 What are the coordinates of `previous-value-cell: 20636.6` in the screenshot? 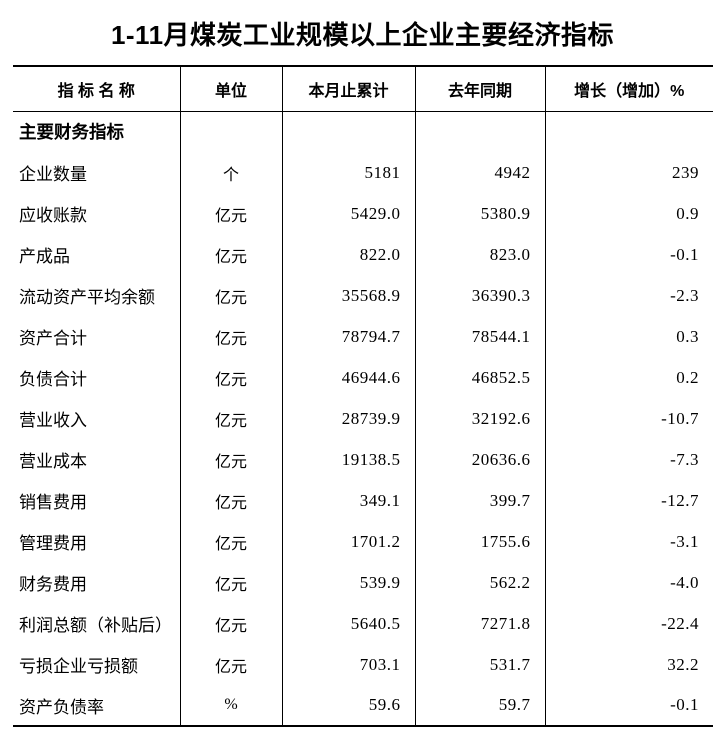 It's located at (479, 459).